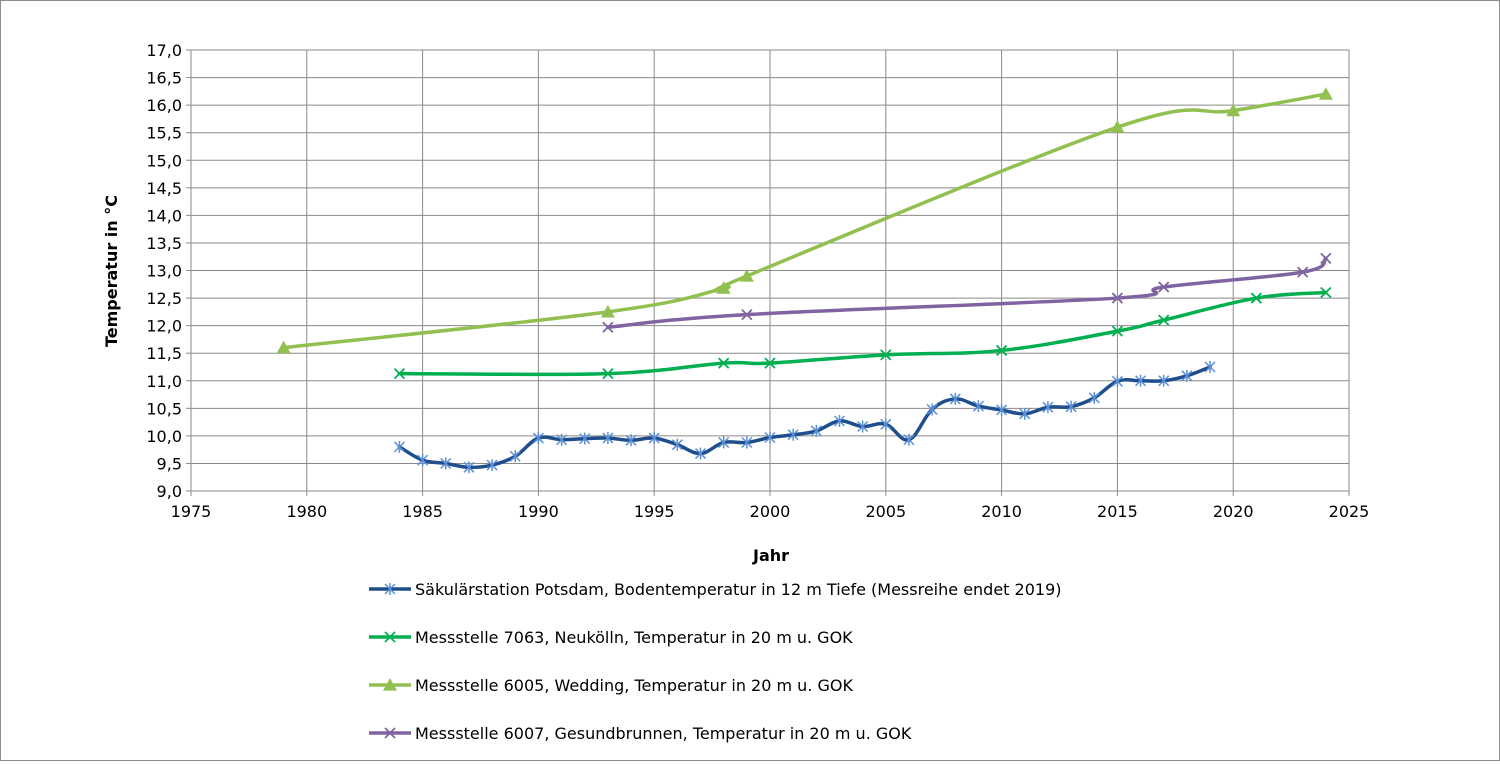 The height and width of the screenshot is (764, 1500). Describe the element at coordinates (164, 381) in the screenshot. I see `y-tick-label: 11,0` at that location.